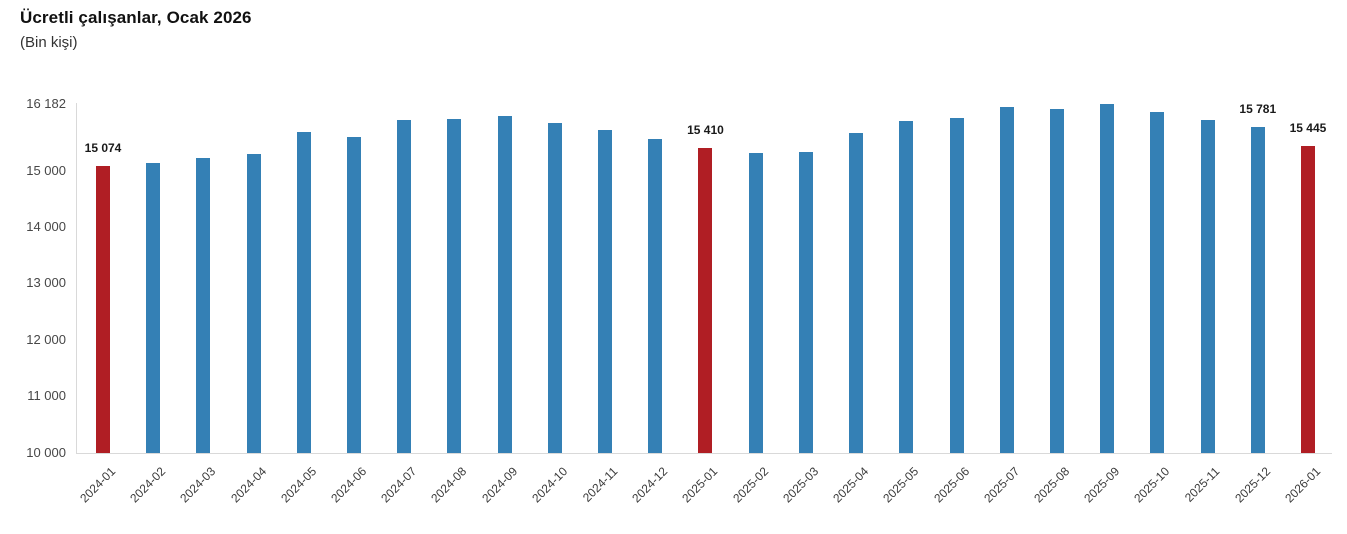  Describe the element at coordinates (349, 484) in the screenshot. I see `x-tick-label: 2024-06` at that location.